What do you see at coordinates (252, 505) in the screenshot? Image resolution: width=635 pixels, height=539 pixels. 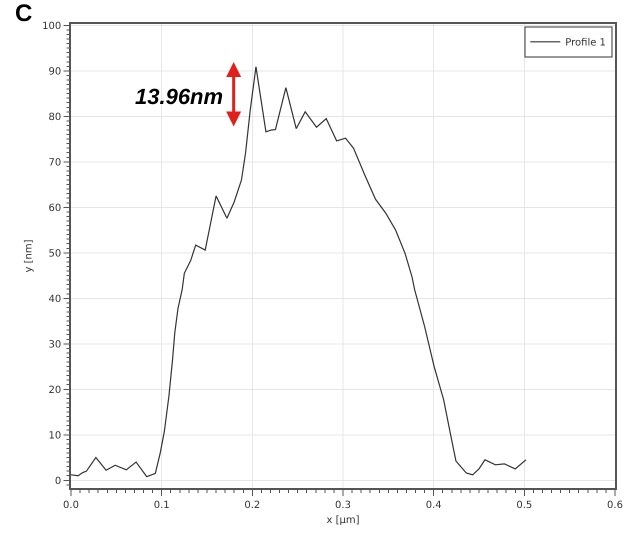 I see `x-tick-label: 0.2` at bounding box center [252, 505].